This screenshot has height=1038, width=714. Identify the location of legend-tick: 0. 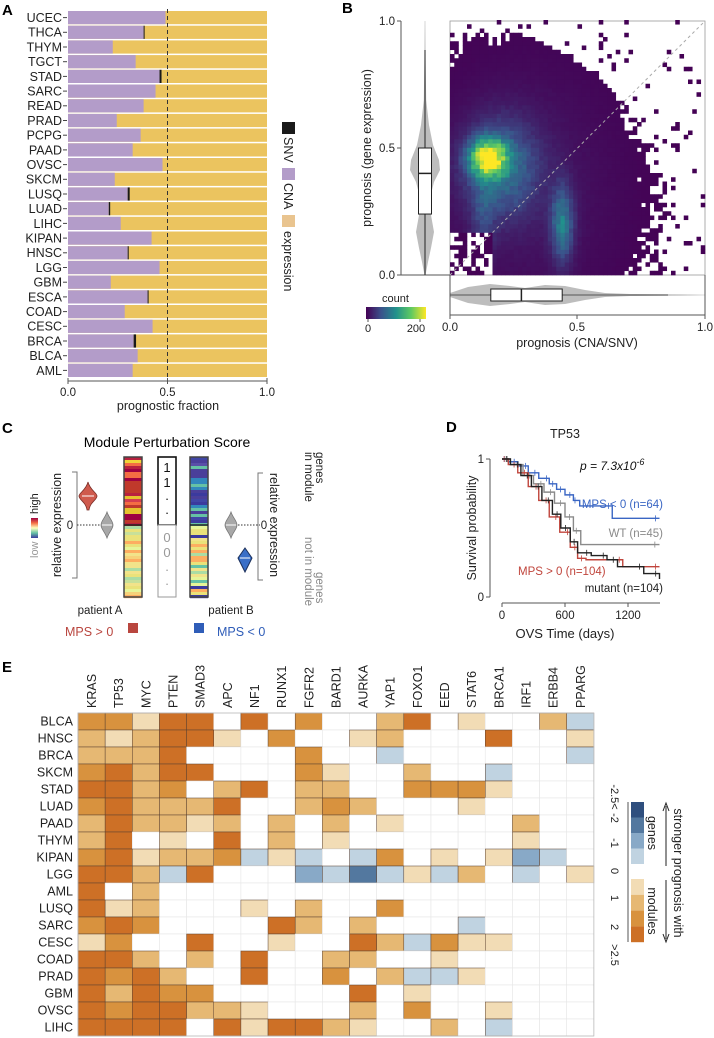
(614, 871).